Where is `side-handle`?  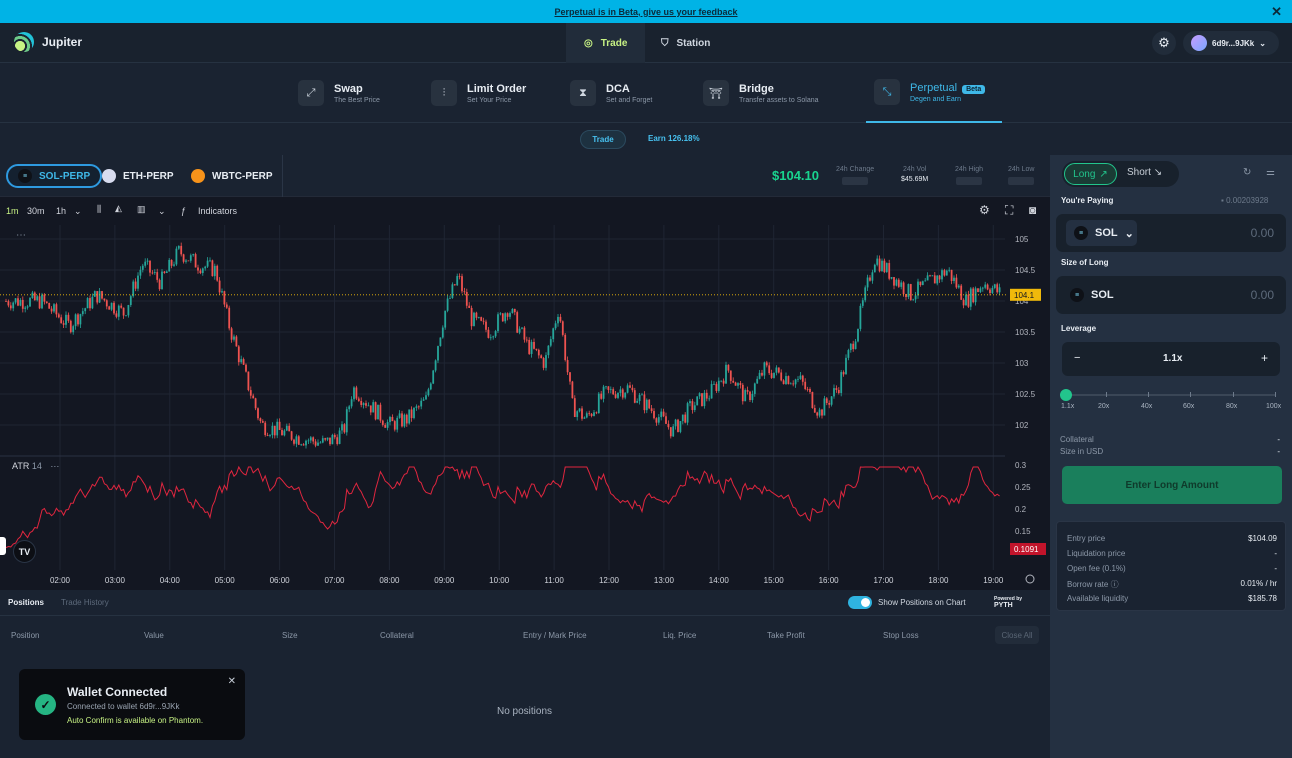 side-handle is located at coordinates (3, 546).